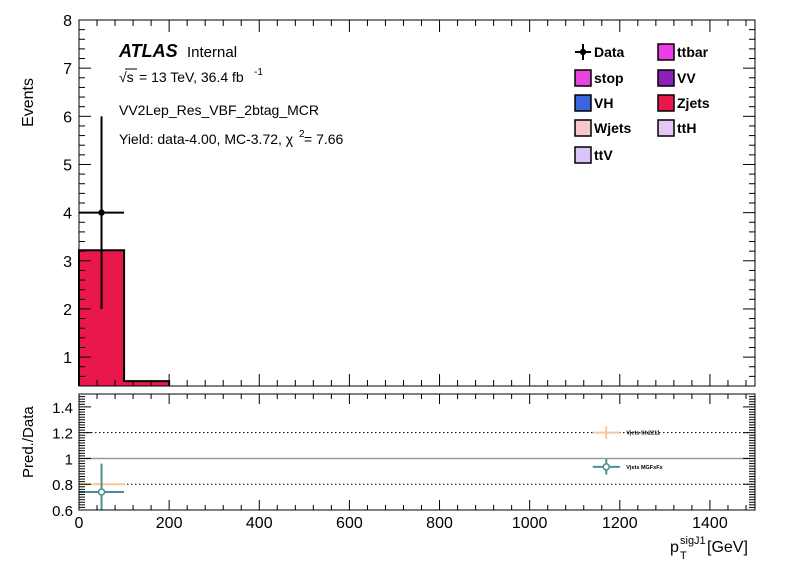  Describe the element at coordinates (258, 72) in the screenshot. I see `lumi-exponent: -1` at that location.